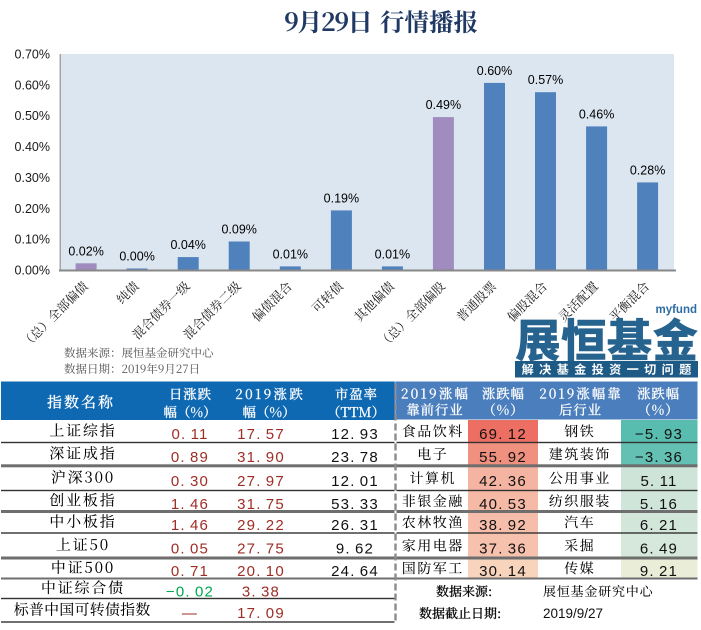  I want to click on svg-text: 20. 10, so click(261, 571).